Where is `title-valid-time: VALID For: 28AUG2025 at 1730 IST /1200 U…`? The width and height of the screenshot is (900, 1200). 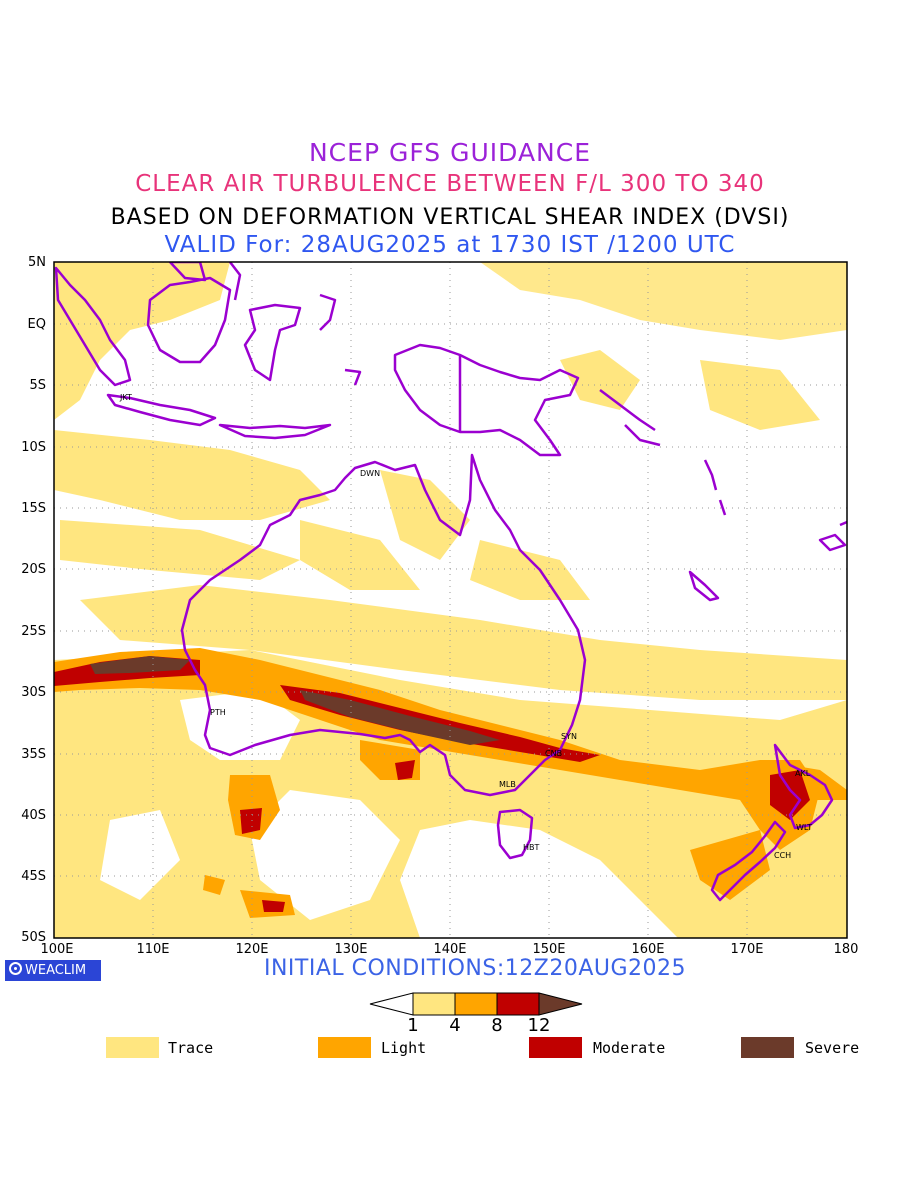
title-valid-time: VALID For: 28AUG2025 at 1730 IST /1200 U… is located at coordinates (450, 245).